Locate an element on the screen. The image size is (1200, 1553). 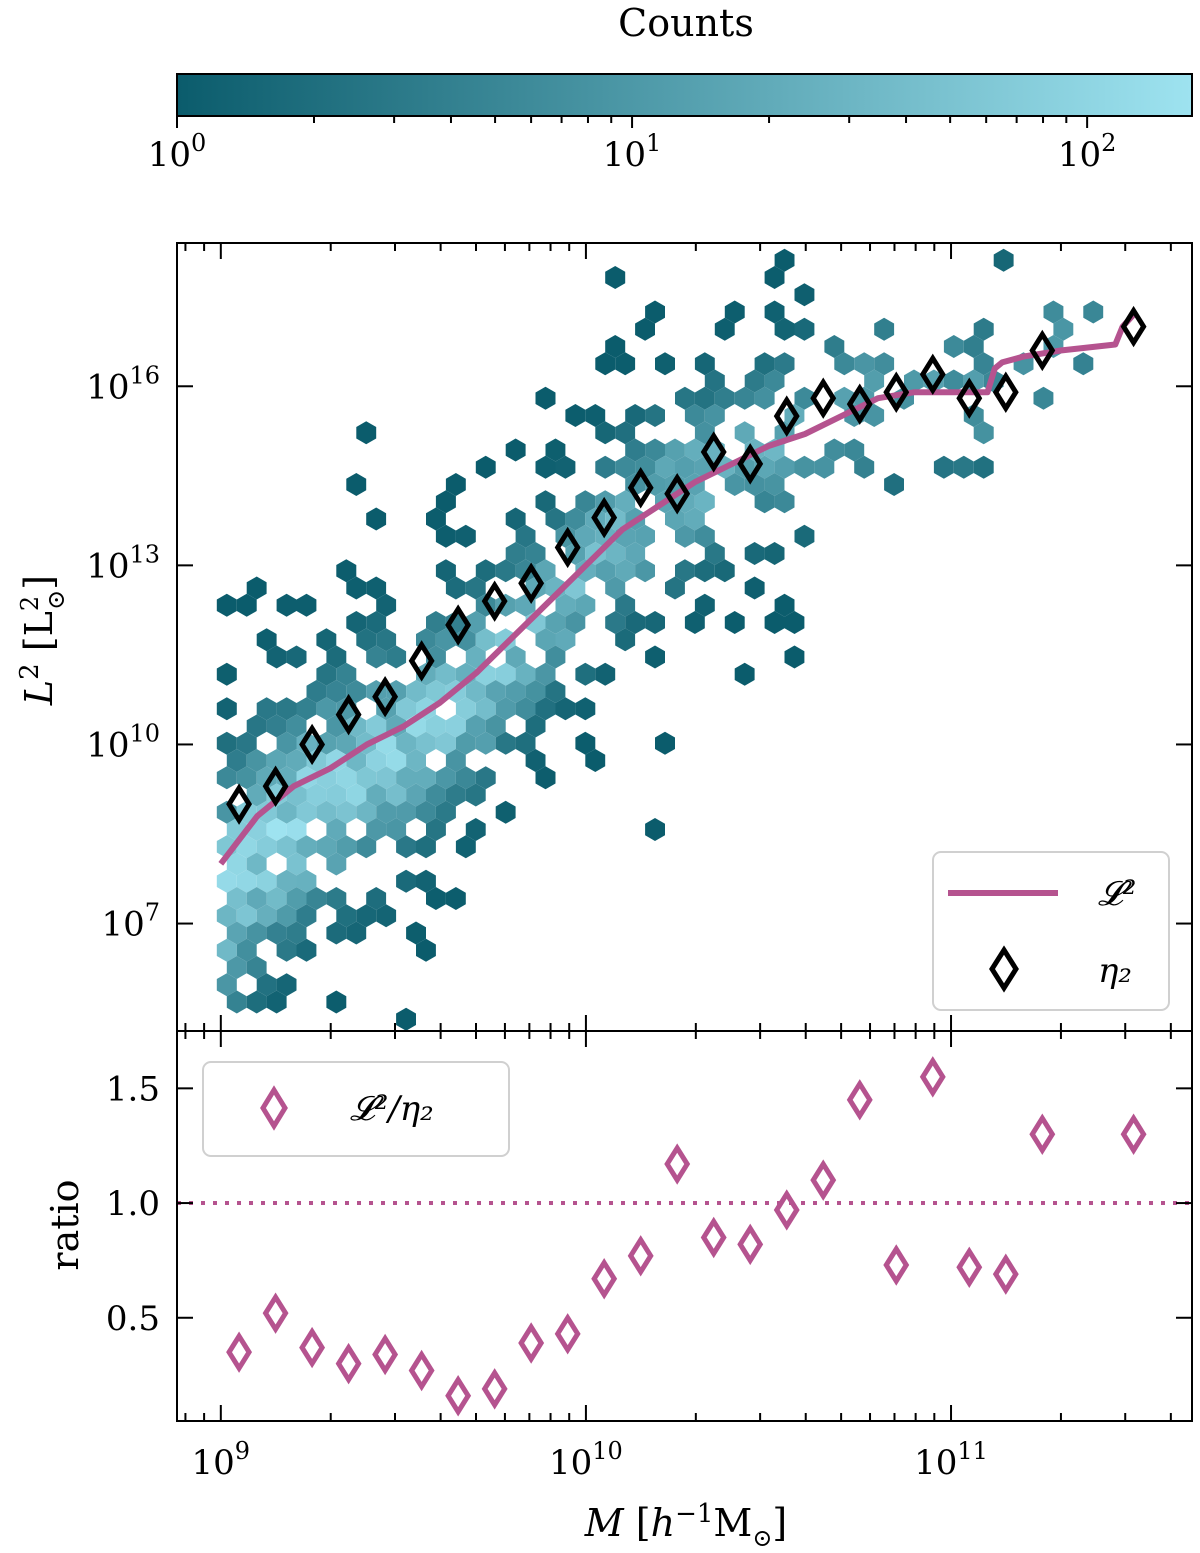
ytick-label: 1010 is located at coordinates (123, 742).